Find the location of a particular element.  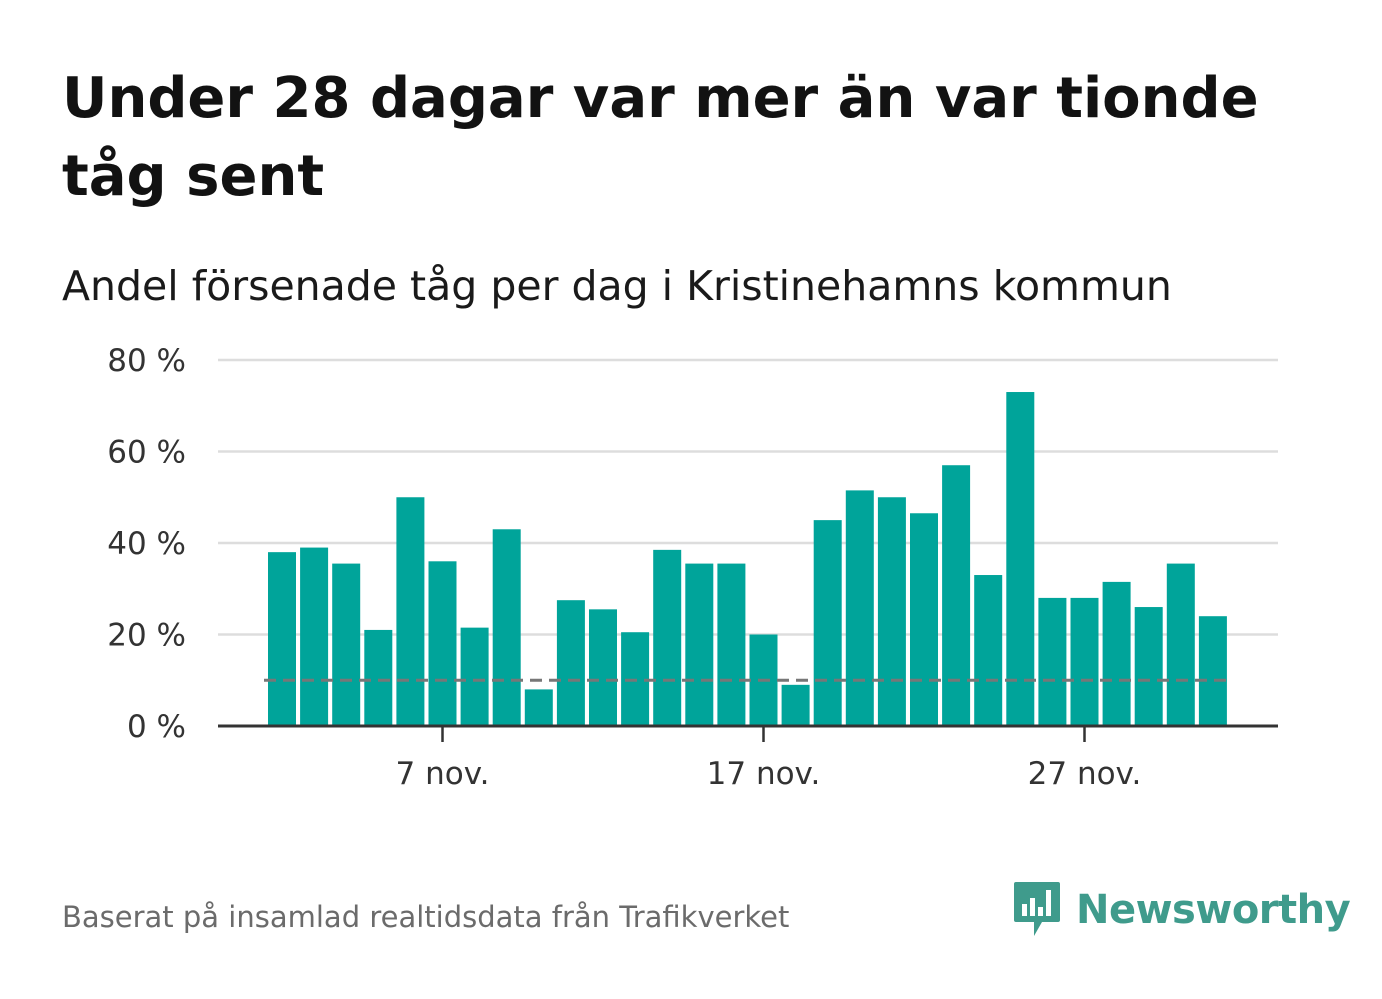

y-tick-label: 40 % is located at coordinates (146, 544).